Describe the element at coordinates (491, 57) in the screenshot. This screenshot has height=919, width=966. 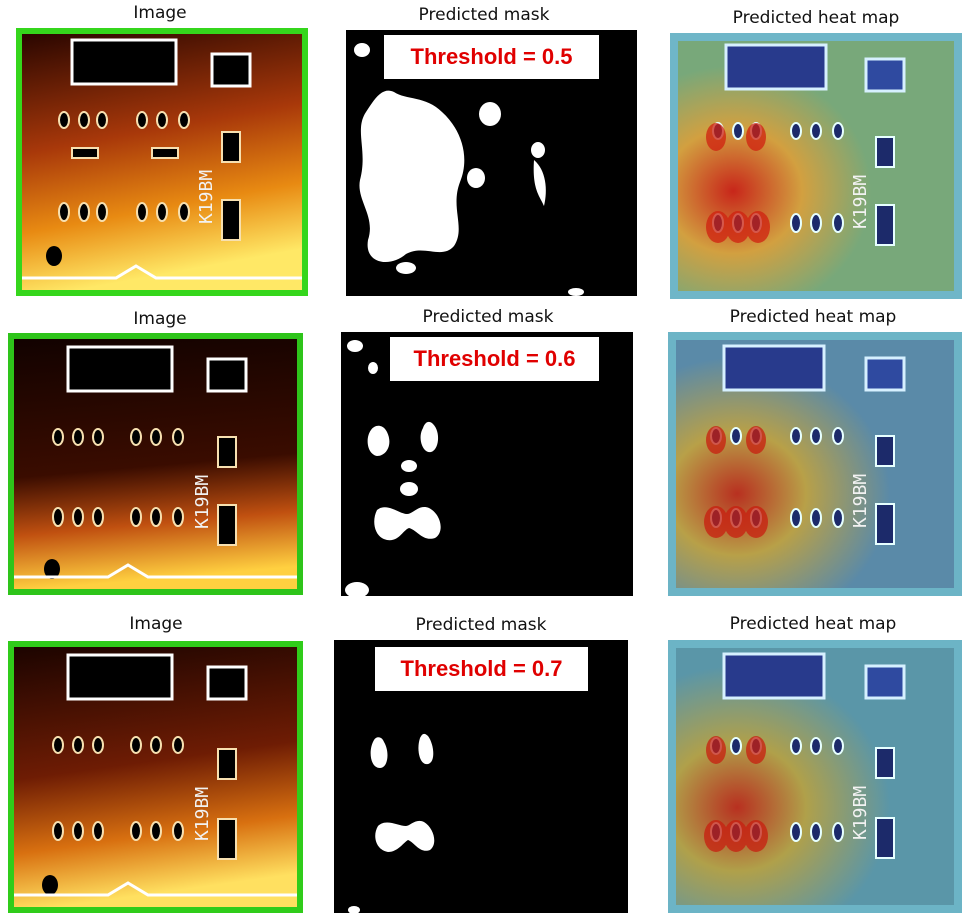
I see `threshold-label: Threshold = 0.5` at that location.